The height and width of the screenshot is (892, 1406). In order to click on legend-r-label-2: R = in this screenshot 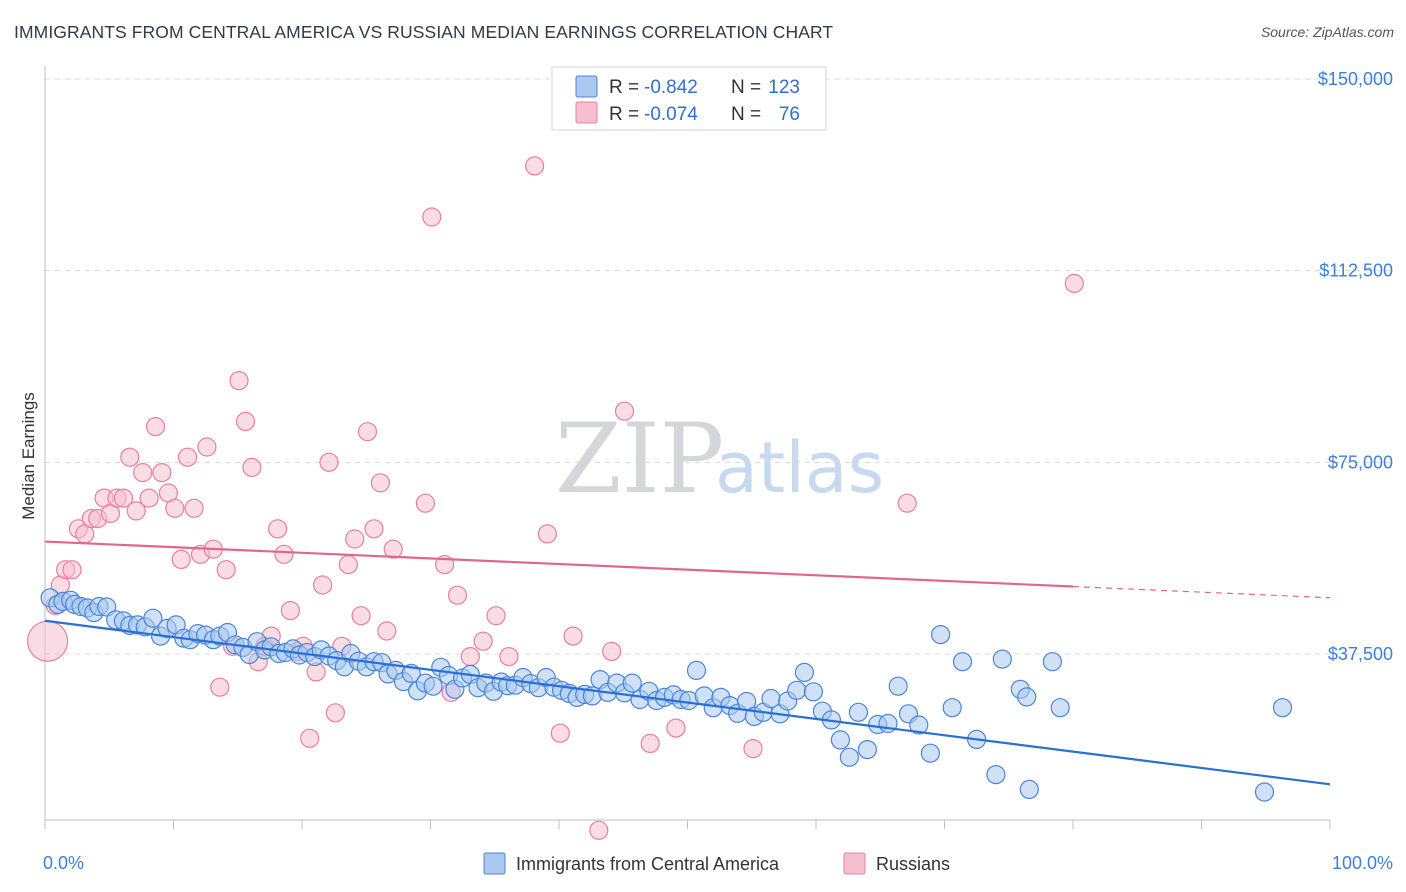, I will do `click(624, 114)`.